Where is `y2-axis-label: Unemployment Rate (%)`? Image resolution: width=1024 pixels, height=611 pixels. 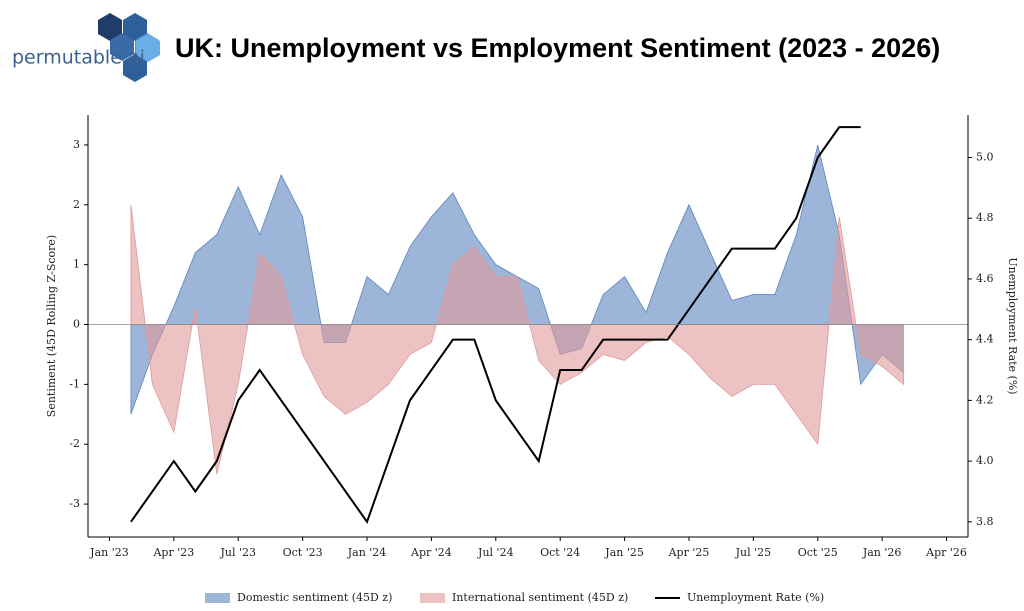
y2-axis-label: Unemployment Rate (%) is located at coordinates (1012, 325).